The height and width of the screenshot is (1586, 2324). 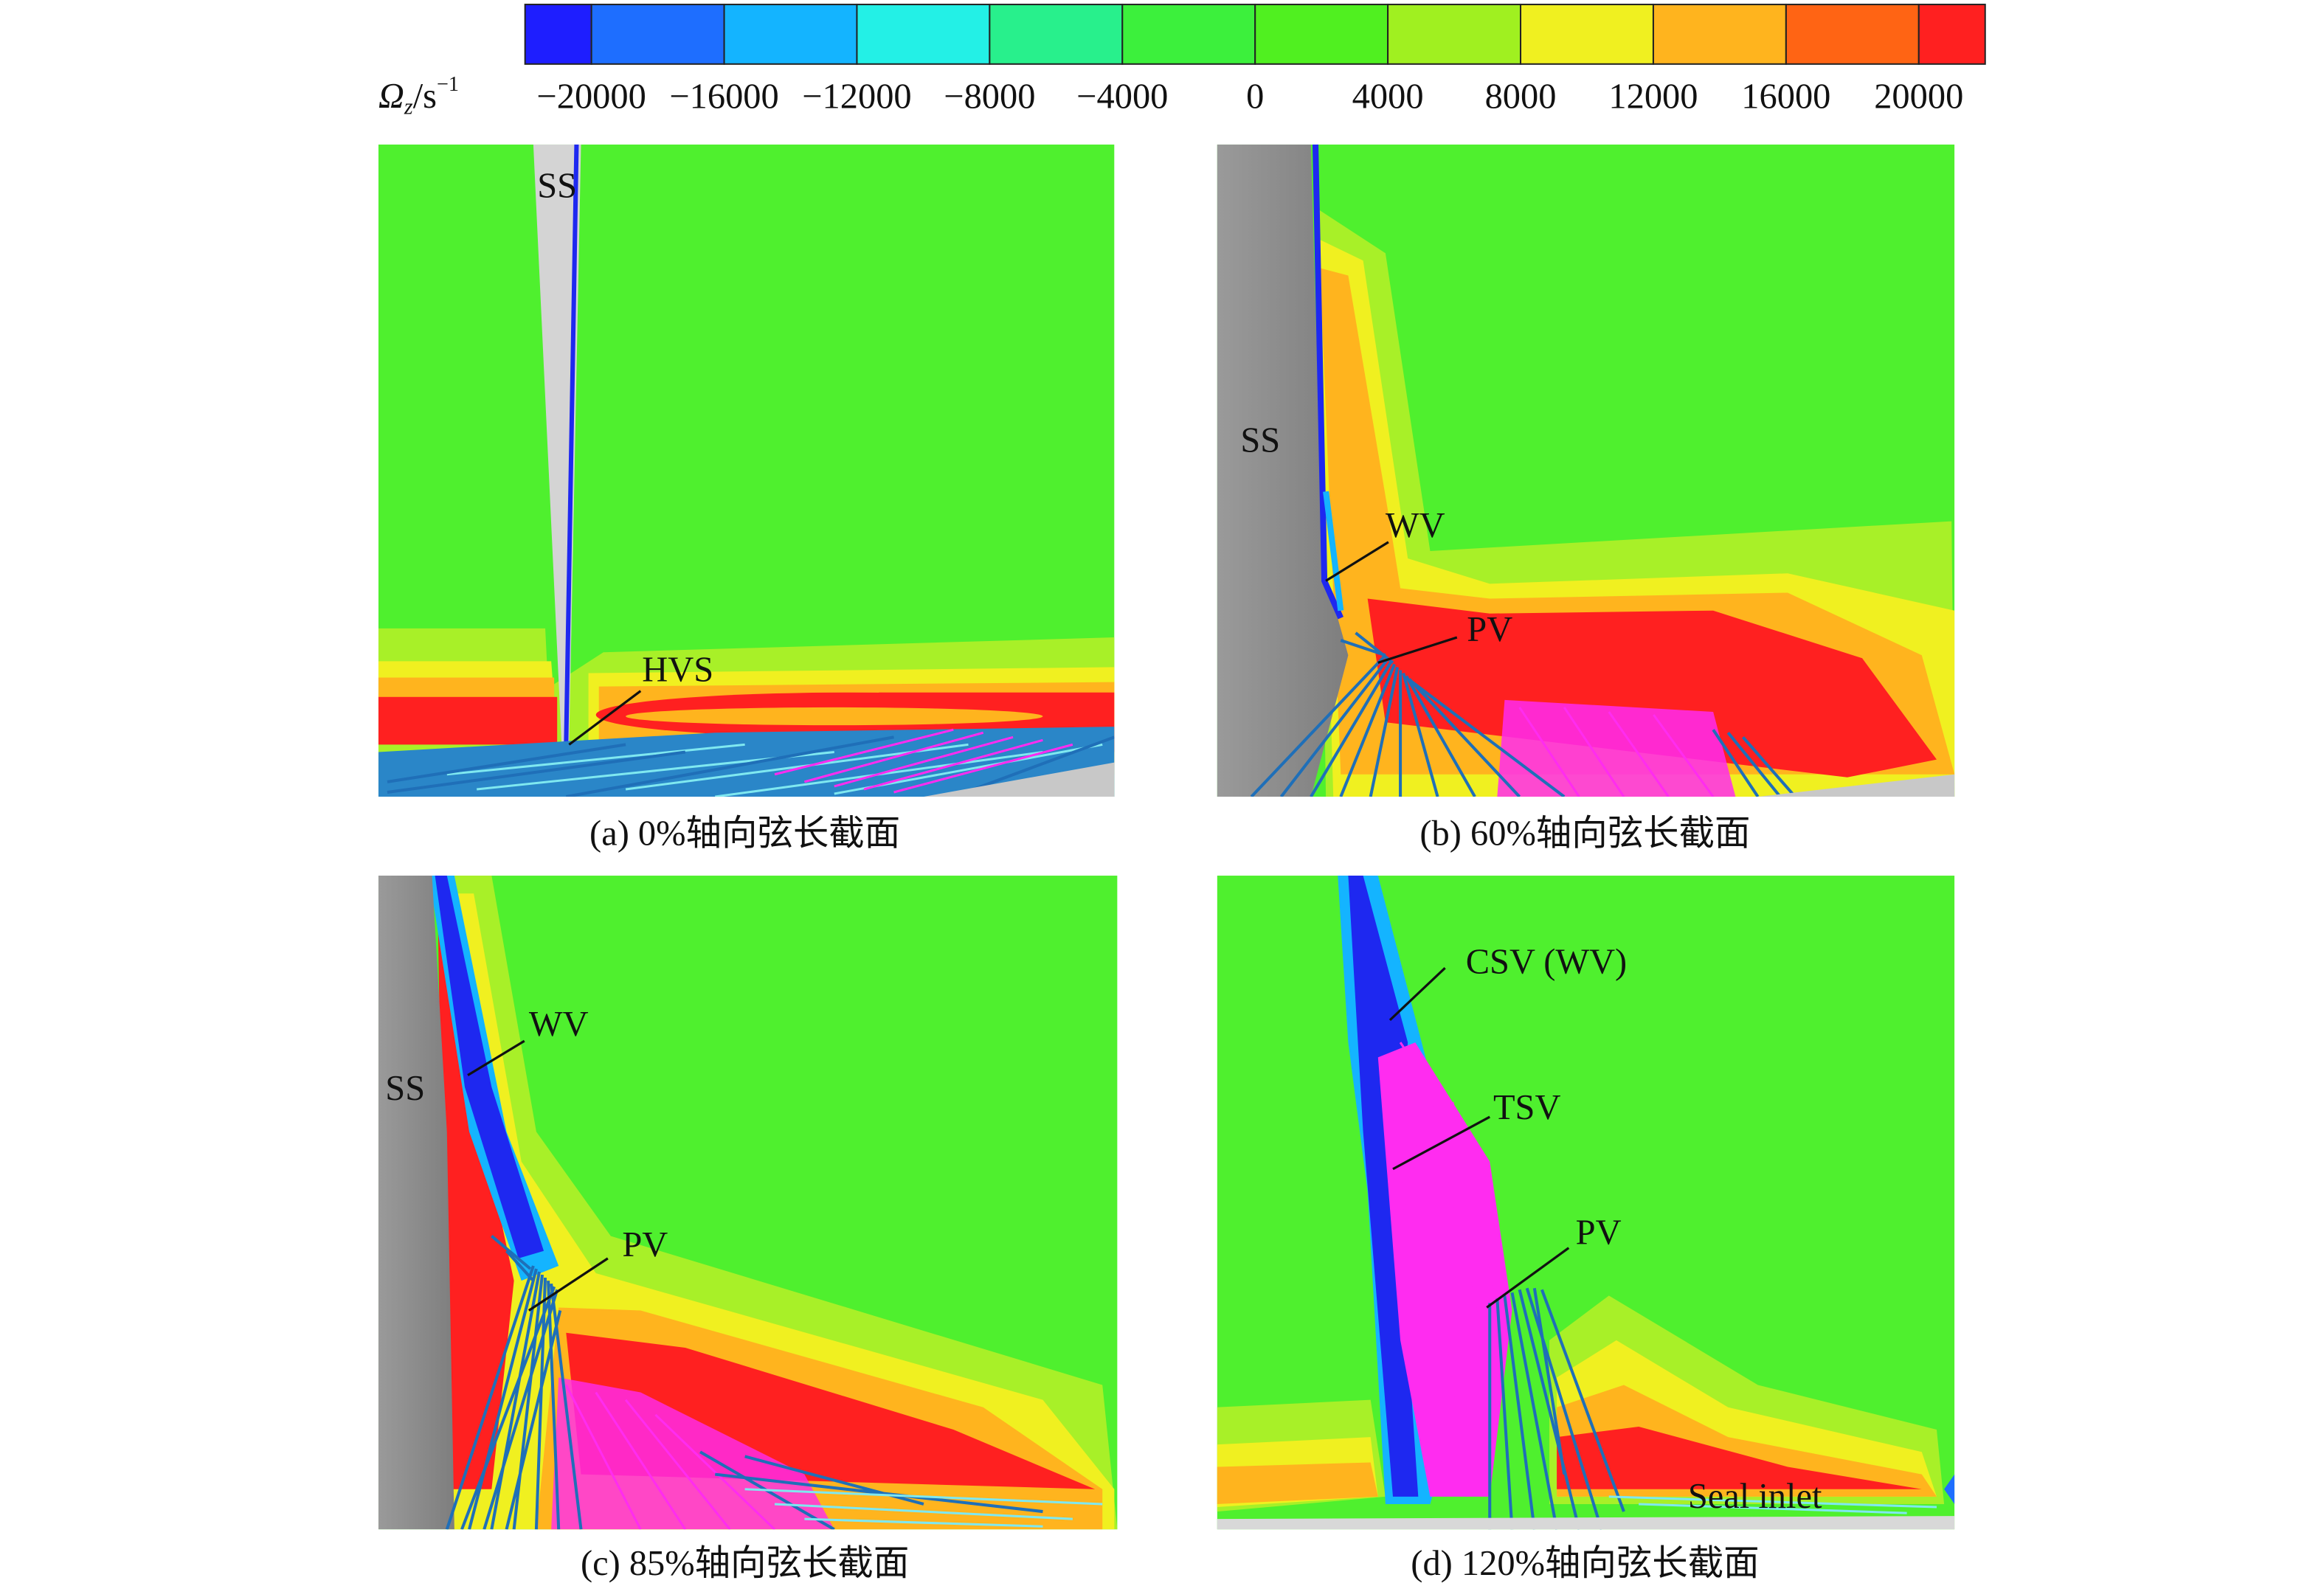 What do you see at coordinates (1122, 96) in the screenshot?
I see `colorbar-tick-label: −4000` at bounding box center [1122, 96].